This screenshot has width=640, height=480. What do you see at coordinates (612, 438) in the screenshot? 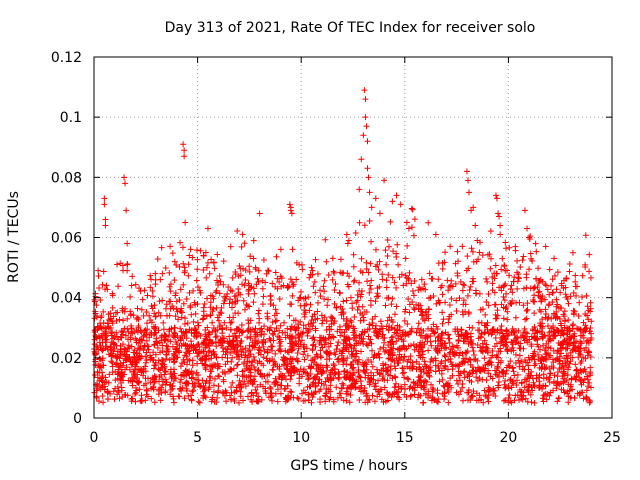
I see `x-tick-label: 25` at bounding box center [612, 438].